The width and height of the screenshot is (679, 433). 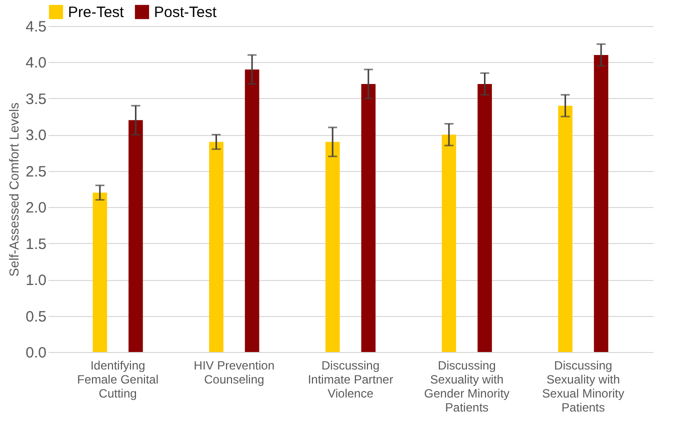 I want to click on y-tick-label: 2.5, so click(x=36, y=171).